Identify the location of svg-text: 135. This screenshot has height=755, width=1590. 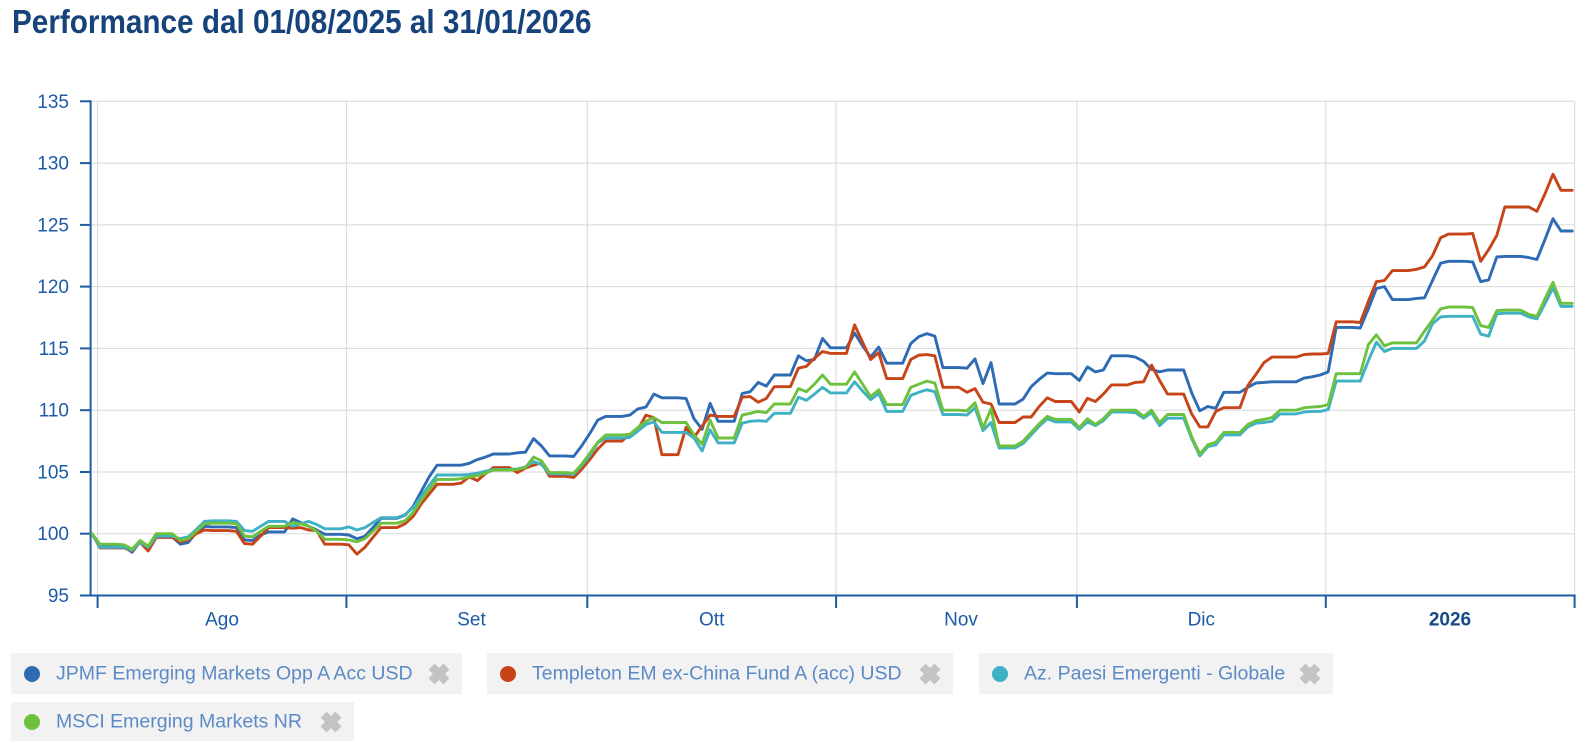
(53, 102).